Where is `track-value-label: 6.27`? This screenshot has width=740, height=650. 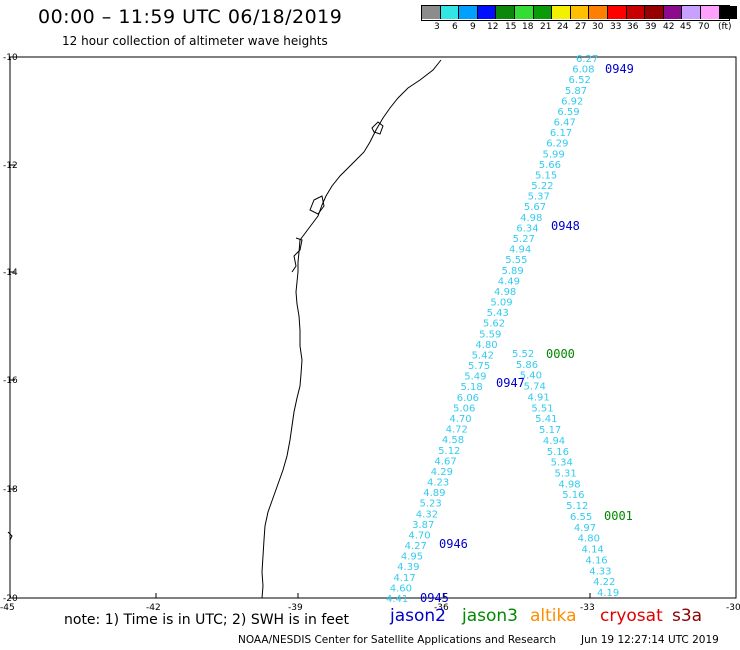
track-value-label: 6.27 is located at coordinates (587, 59).